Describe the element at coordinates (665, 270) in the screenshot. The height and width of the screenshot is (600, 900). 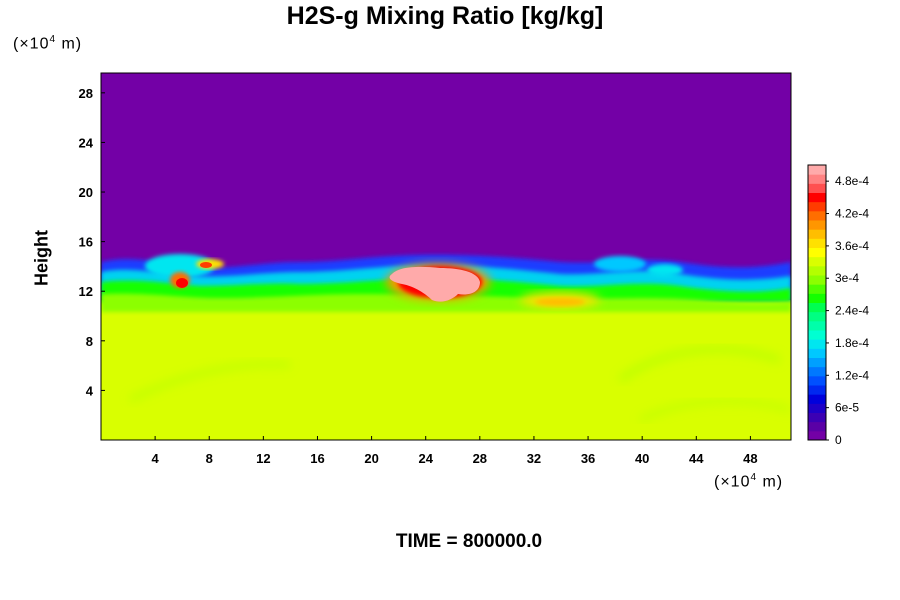
I see `plume-right-cyan2` at that location.